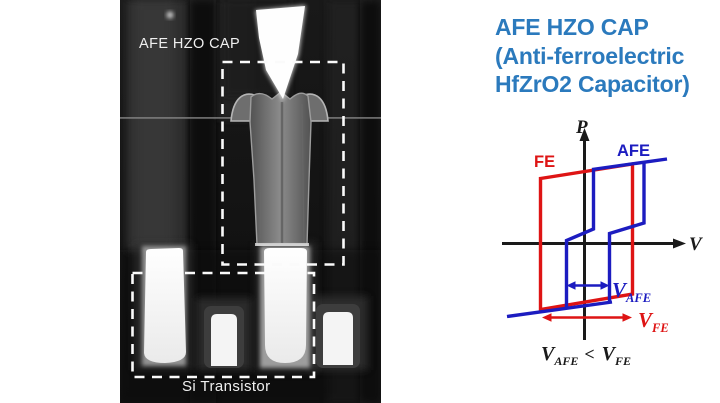 The width and height of the screenshot is (720, 403). I want to click on si-transistor-dashed-box, so click(223, 325).